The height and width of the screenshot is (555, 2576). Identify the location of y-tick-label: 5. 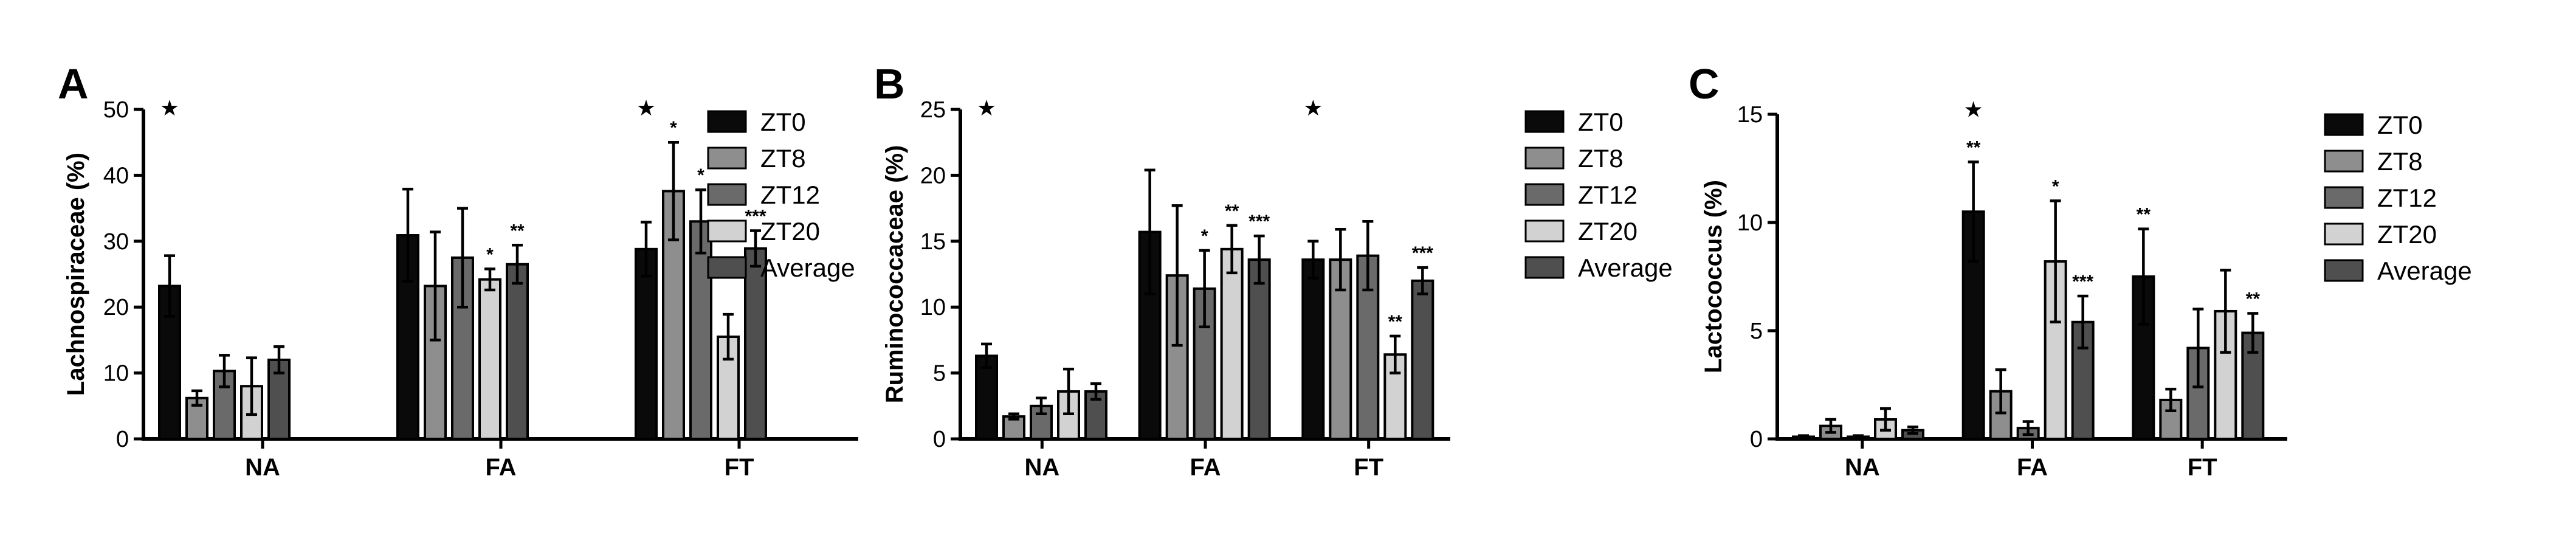
(1757, 332).